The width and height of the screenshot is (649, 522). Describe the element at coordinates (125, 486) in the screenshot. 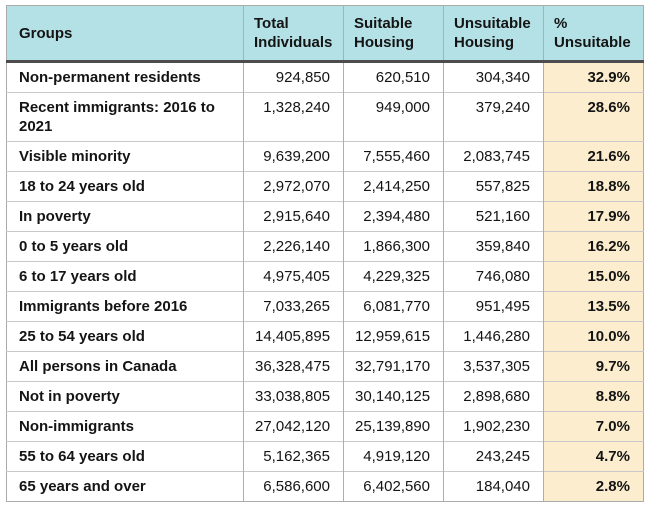

I see `group-cell: 65 years and over` at that location.